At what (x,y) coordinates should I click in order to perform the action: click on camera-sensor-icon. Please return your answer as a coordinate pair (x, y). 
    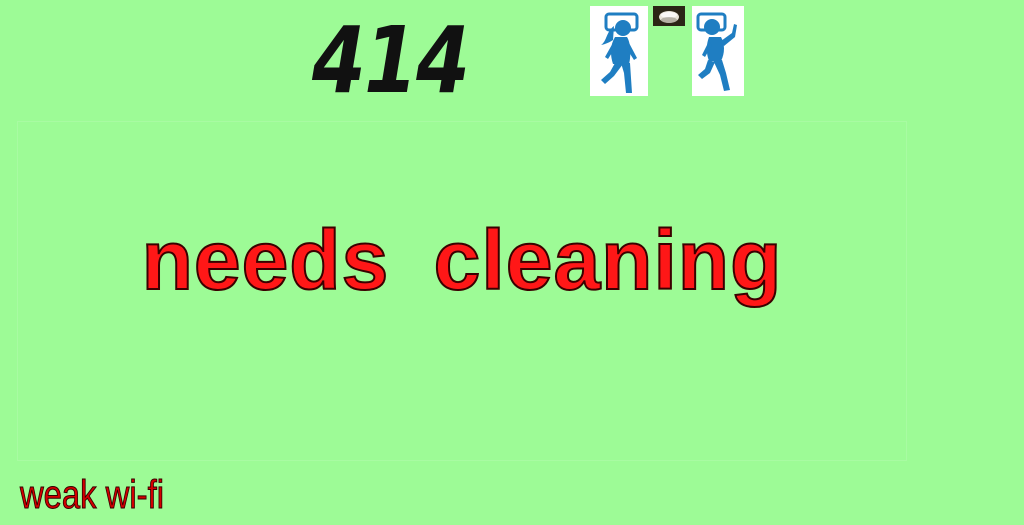
    Looking at the image, I should click on (669, 16).